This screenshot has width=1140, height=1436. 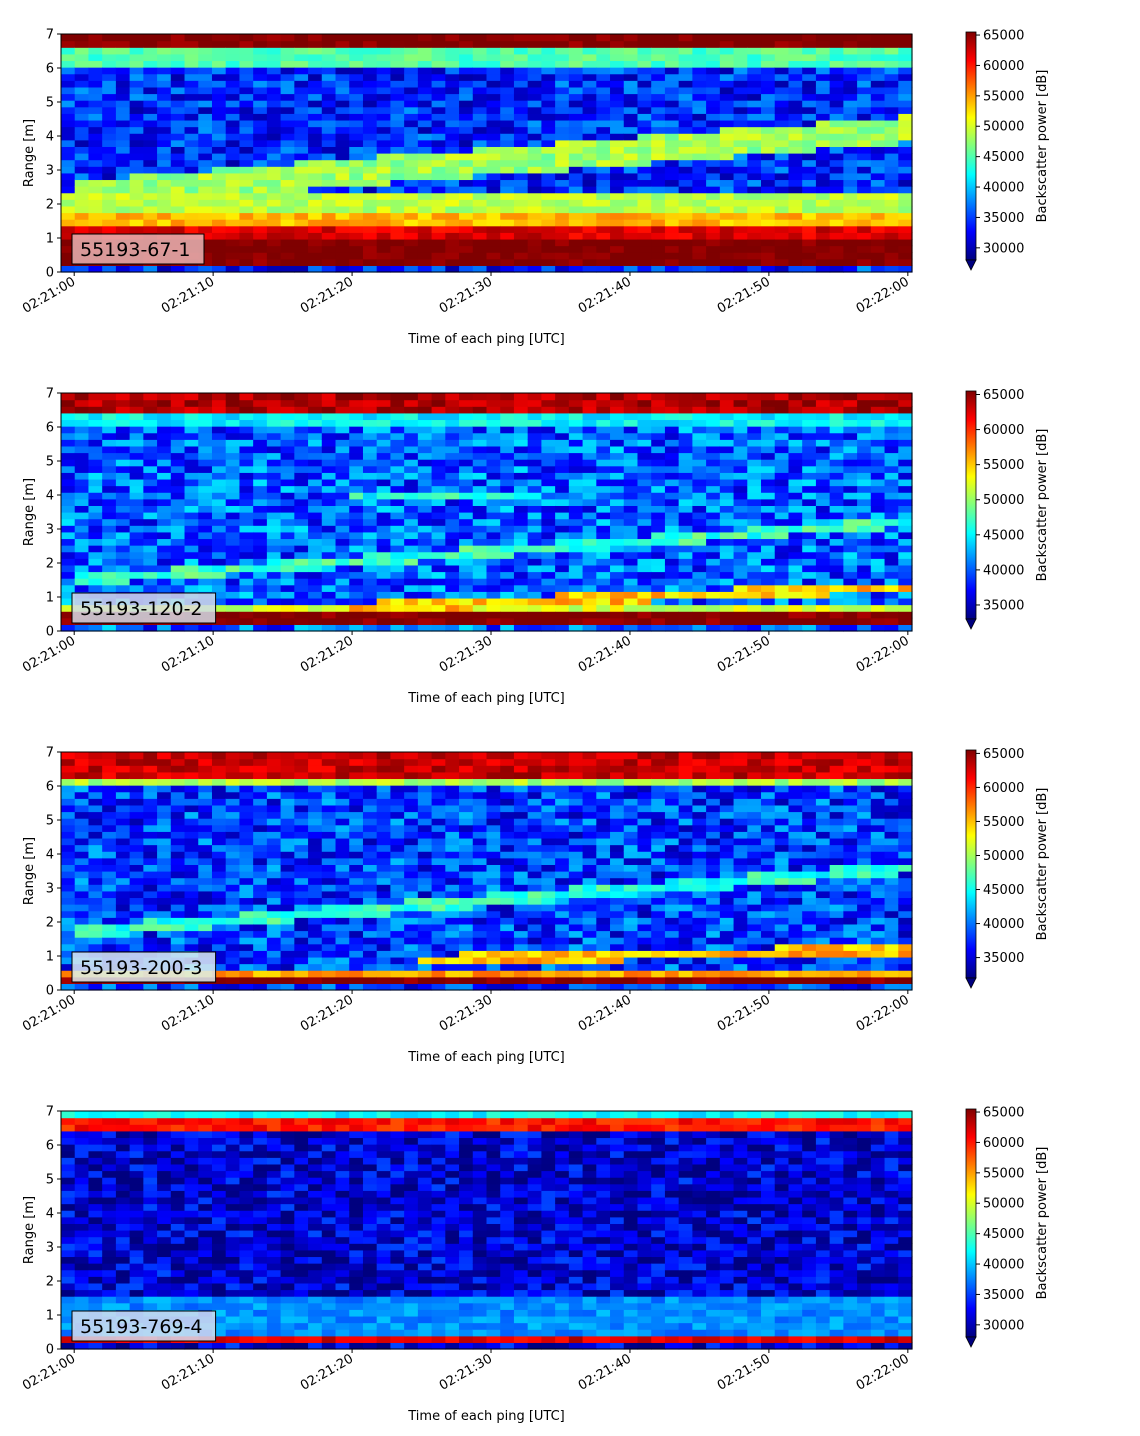 I want to click on axes-frame, so click(x=486, y=153).